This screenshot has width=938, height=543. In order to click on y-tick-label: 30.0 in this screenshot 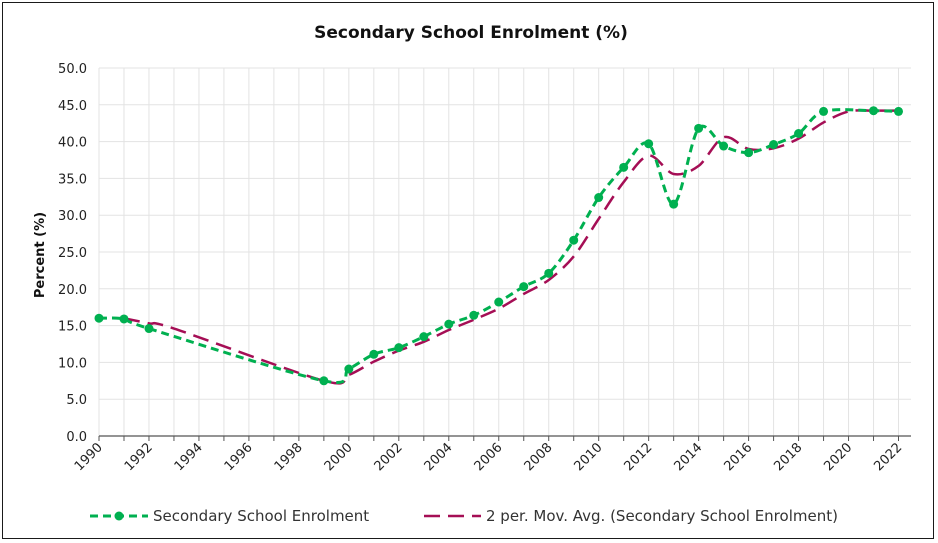, I will do `click(72, 216)`.